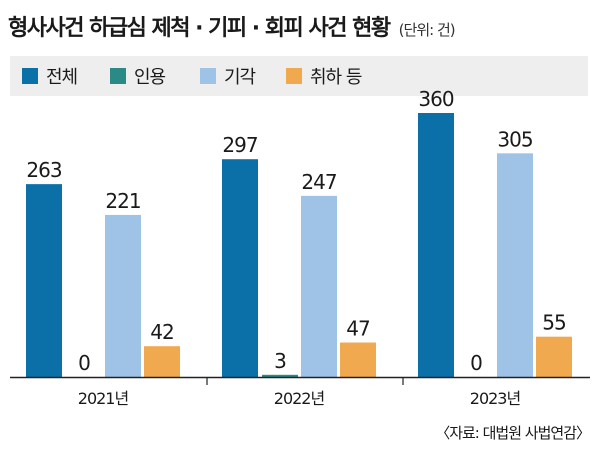 This screenshot has width=600, height=454. I want to click on legend-label-dismissed: 기각, so click(240, 77).